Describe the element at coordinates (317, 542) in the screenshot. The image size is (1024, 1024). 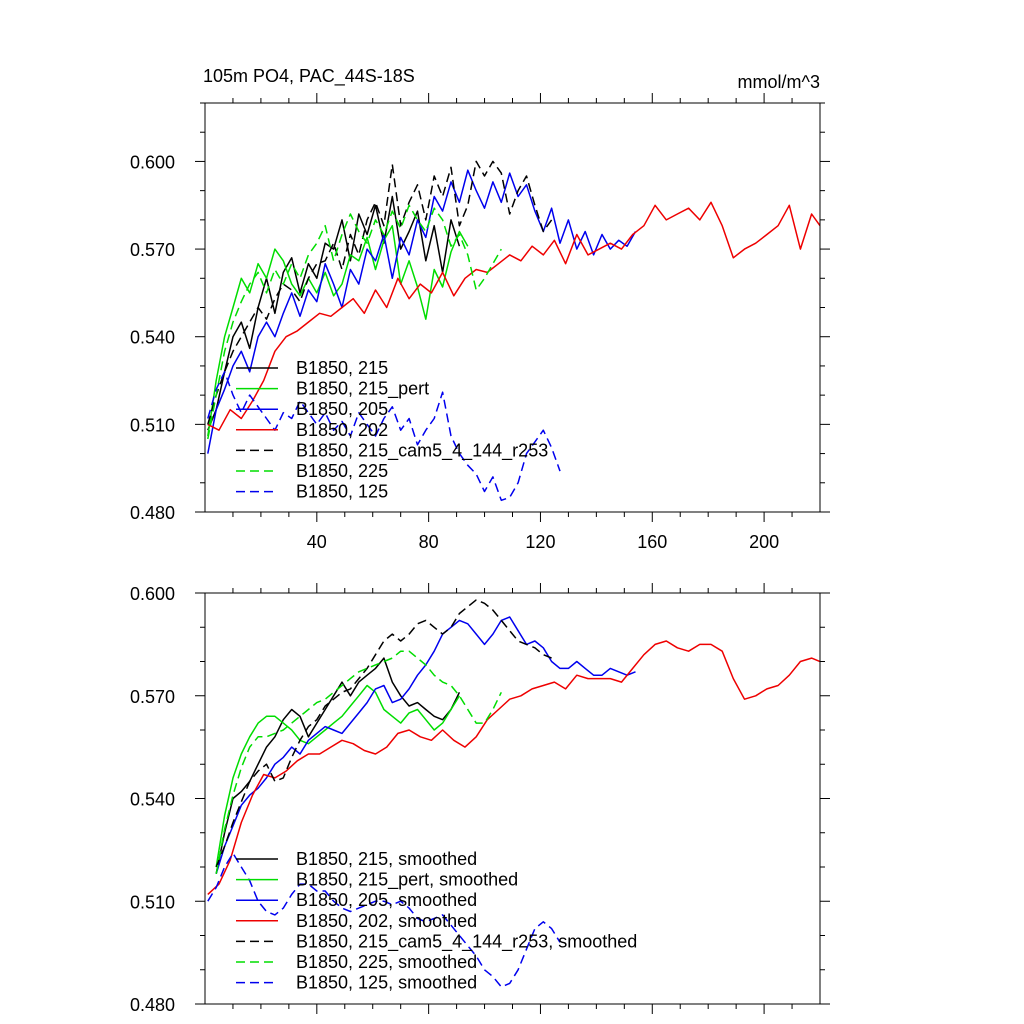
I see `x-tick-label: 40` at that location.